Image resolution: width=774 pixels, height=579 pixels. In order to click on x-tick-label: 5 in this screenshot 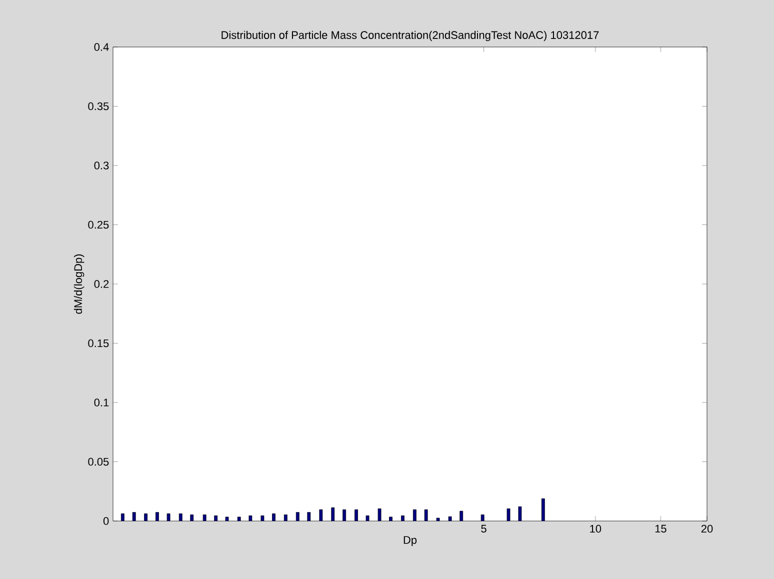, I will do `click(483, 528)`.